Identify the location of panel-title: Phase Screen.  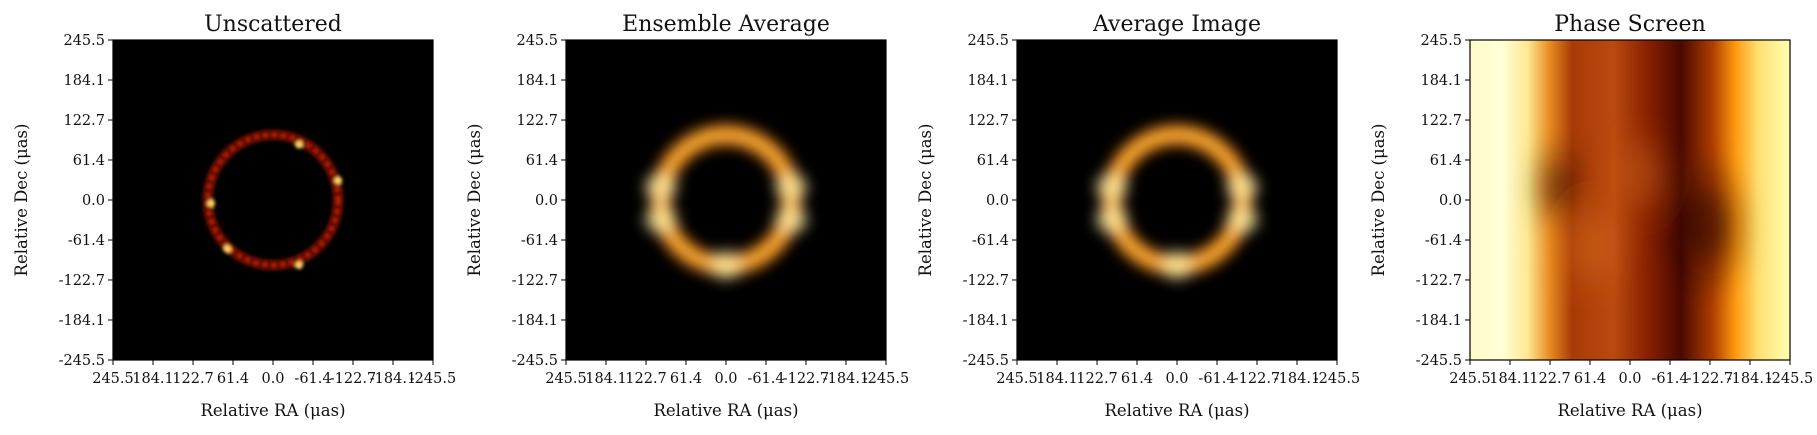
(1630, 24).